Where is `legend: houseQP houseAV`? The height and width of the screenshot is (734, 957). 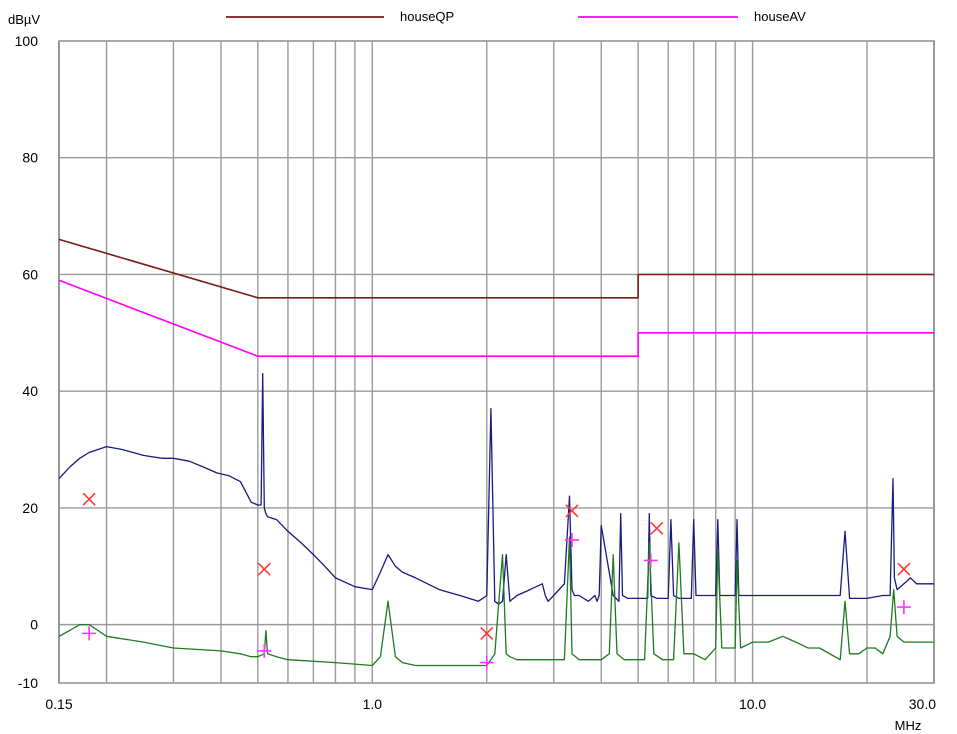 legend: houseQP houseAV is located at coordinates (516, 16).